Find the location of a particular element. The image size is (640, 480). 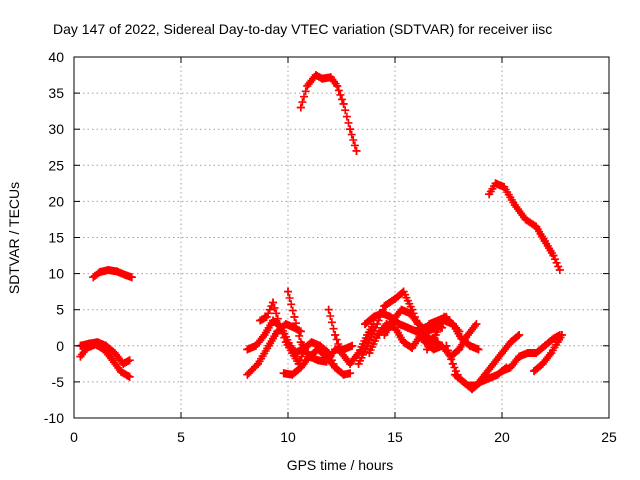

x-tick-label: 20 is located at coordinates (502, 437).